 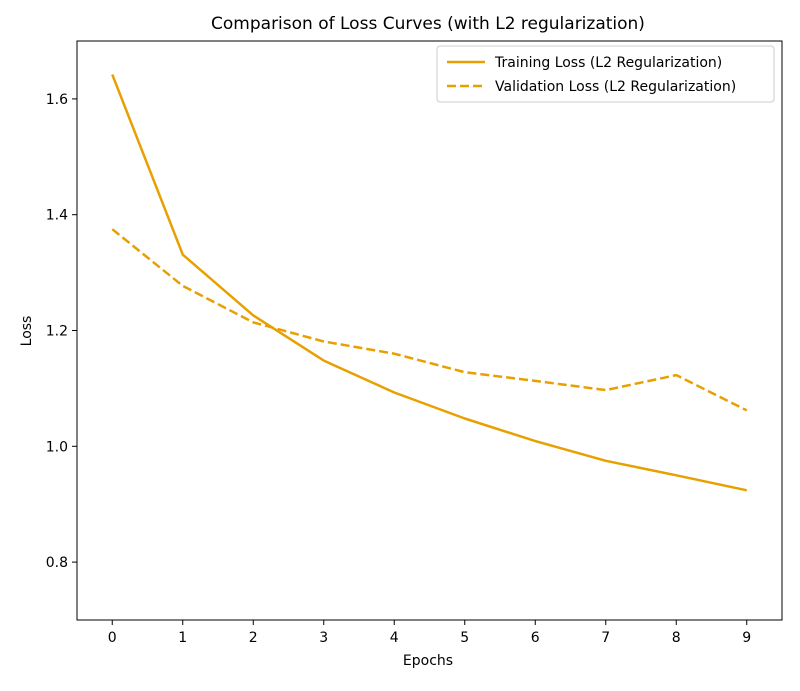 I want to click on x-tick-label: 9, so click(x=746, y=638).